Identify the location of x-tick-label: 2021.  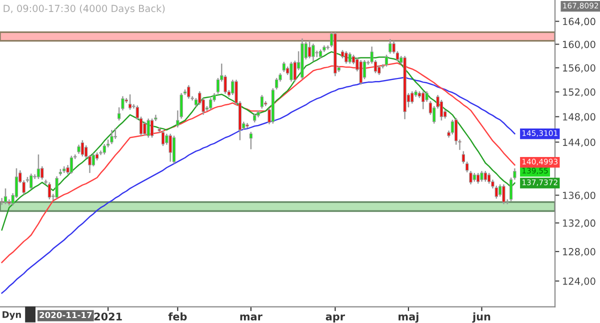
(108, 316).